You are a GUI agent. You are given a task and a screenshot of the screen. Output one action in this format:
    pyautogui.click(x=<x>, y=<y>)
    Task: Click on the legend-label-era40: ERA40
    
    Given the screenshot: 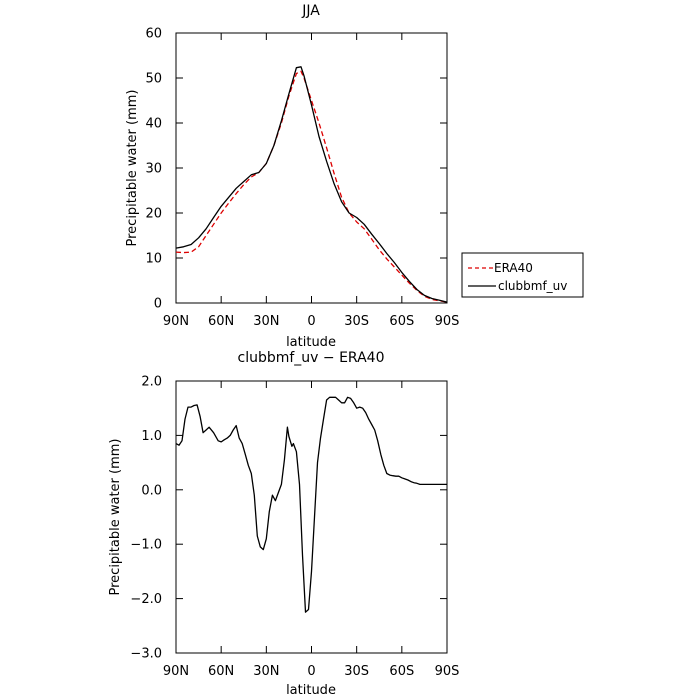 What is the action you would take?
    pyautogui.click(x=513, y=268)
    